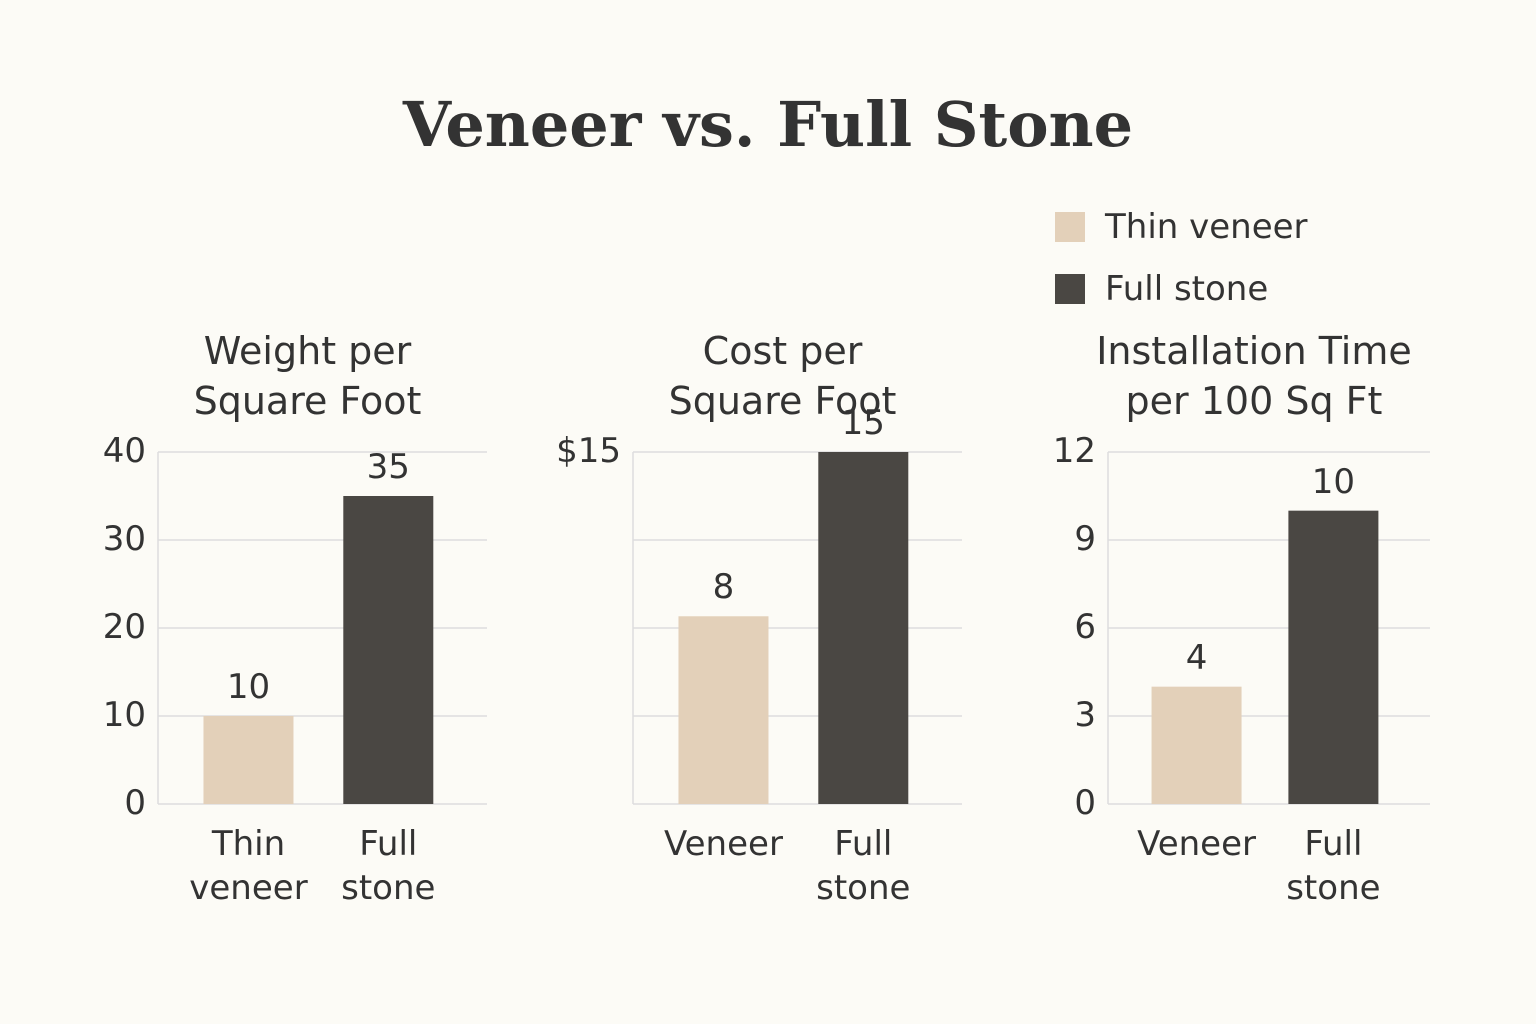 The width and height of the screenshot is (1536, 1024). What do you see at coordinates (1085, 539) in the screenshot?
I see `y-tick-label: 9` at bounding box center [1085, 539].